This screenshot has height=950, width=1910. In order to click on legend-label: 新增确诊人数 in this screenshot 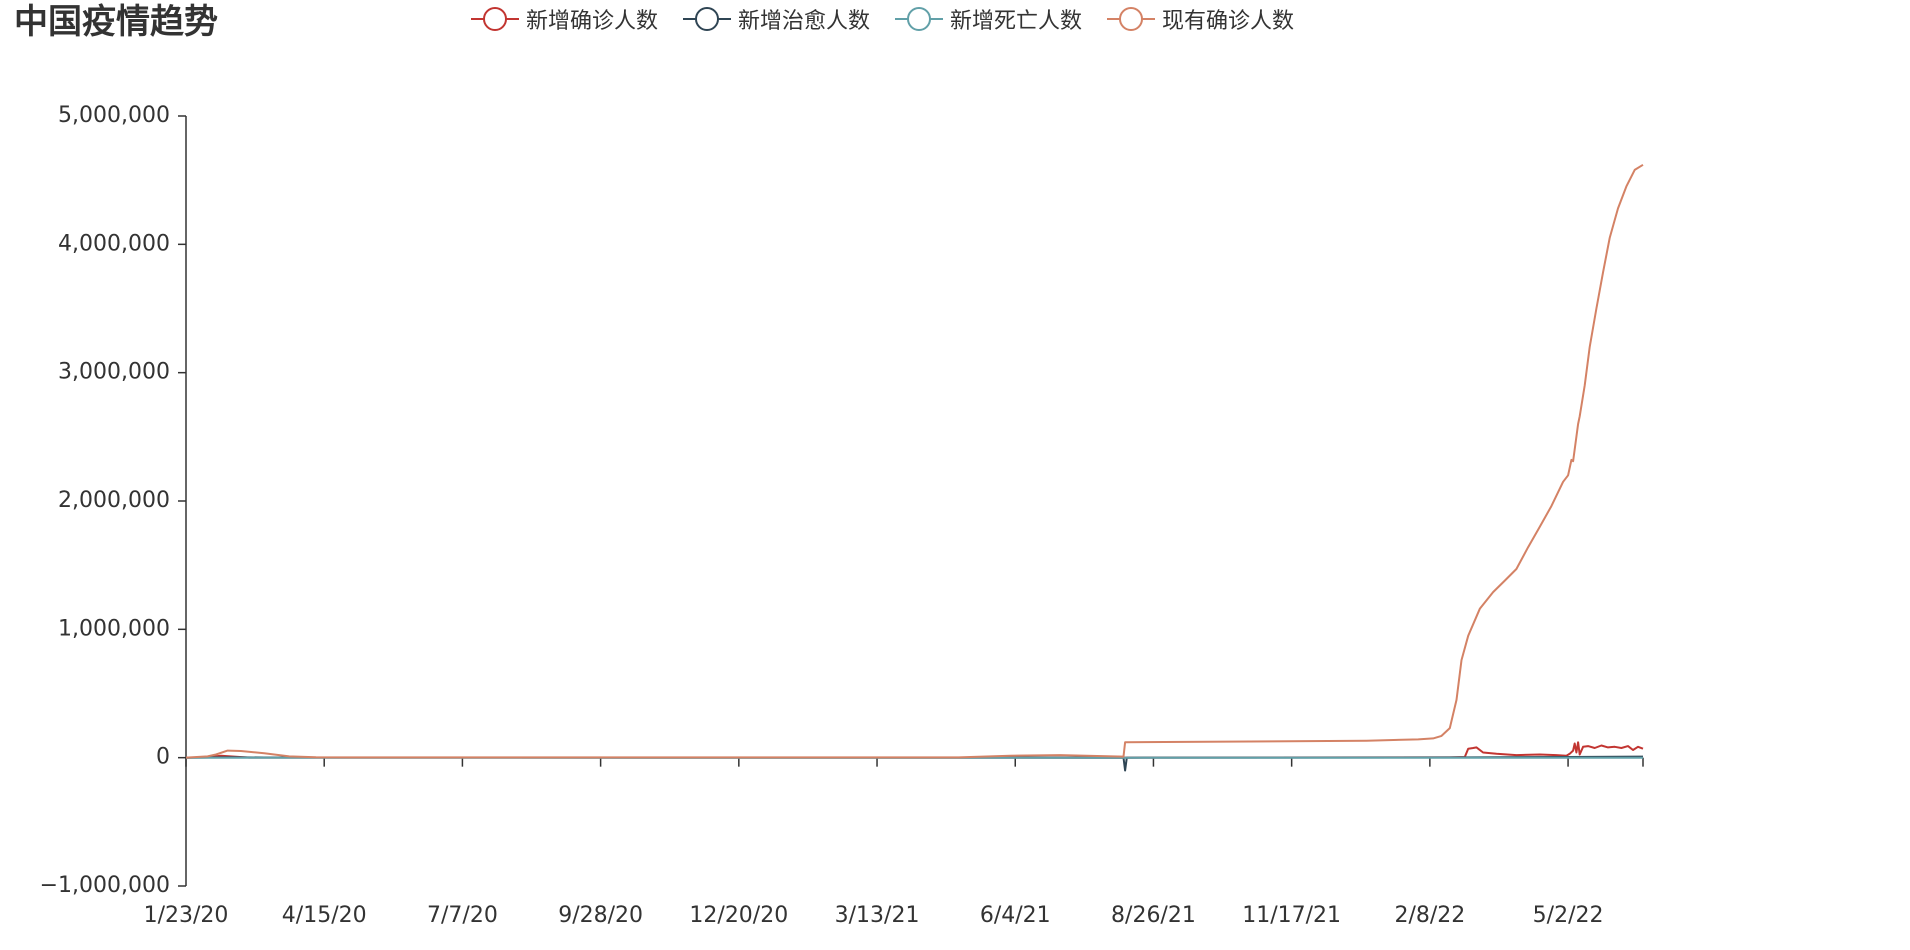, I will do `click(592, 21)`.